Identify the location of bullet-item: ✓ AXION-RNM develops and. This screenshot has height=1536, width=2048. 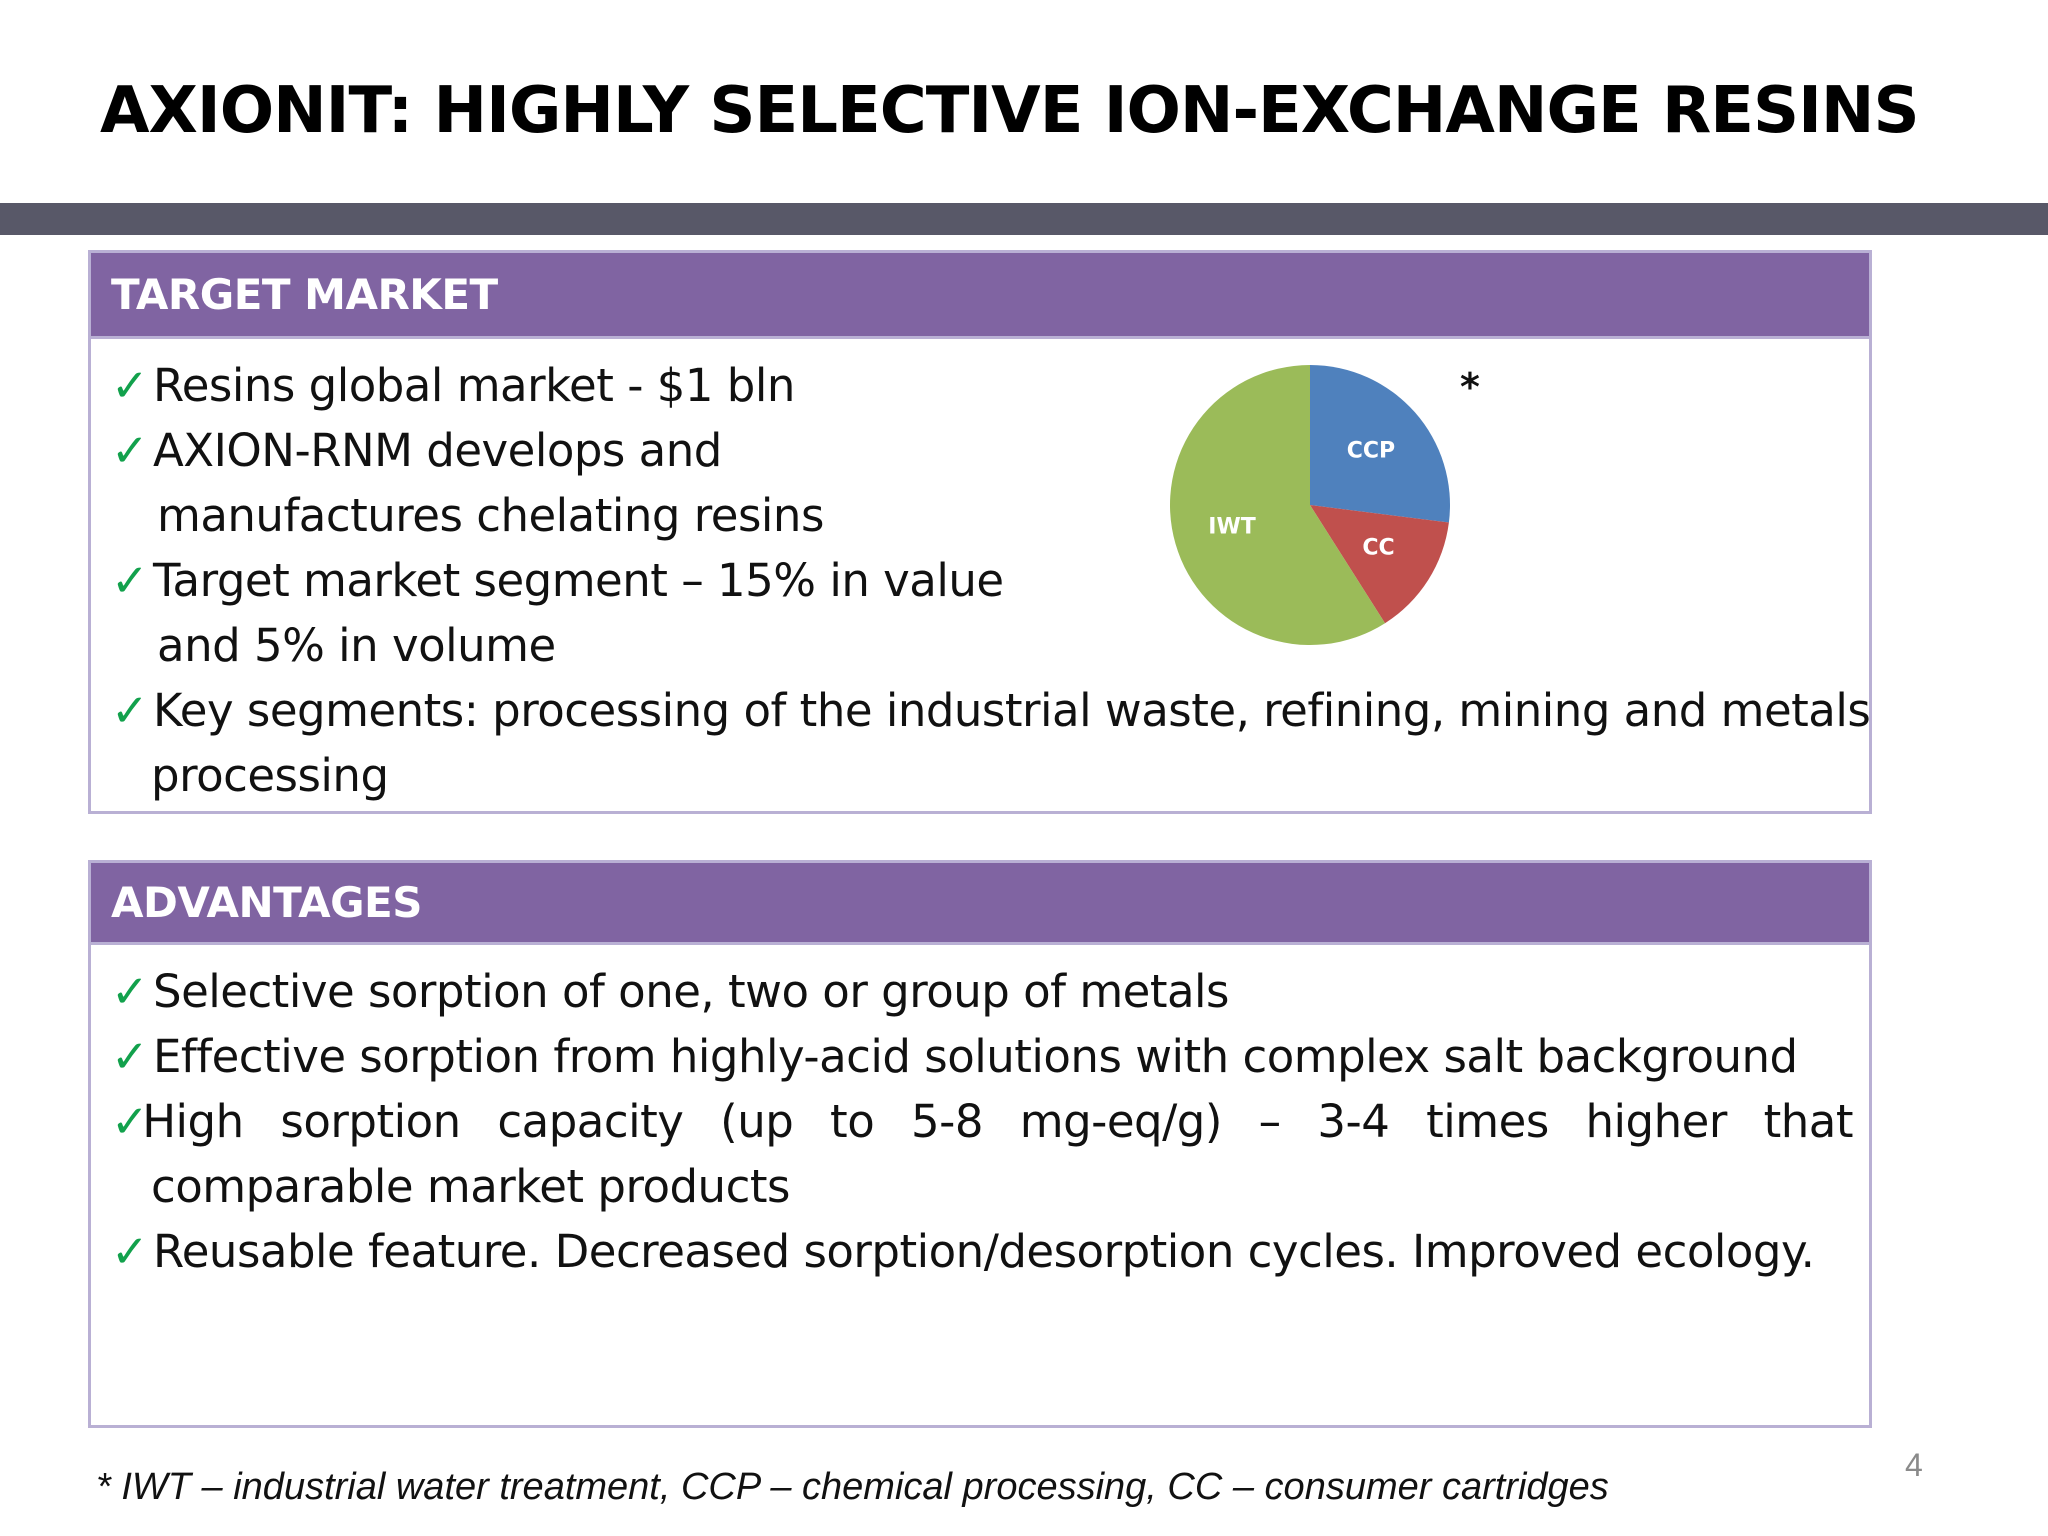
(982, 450).